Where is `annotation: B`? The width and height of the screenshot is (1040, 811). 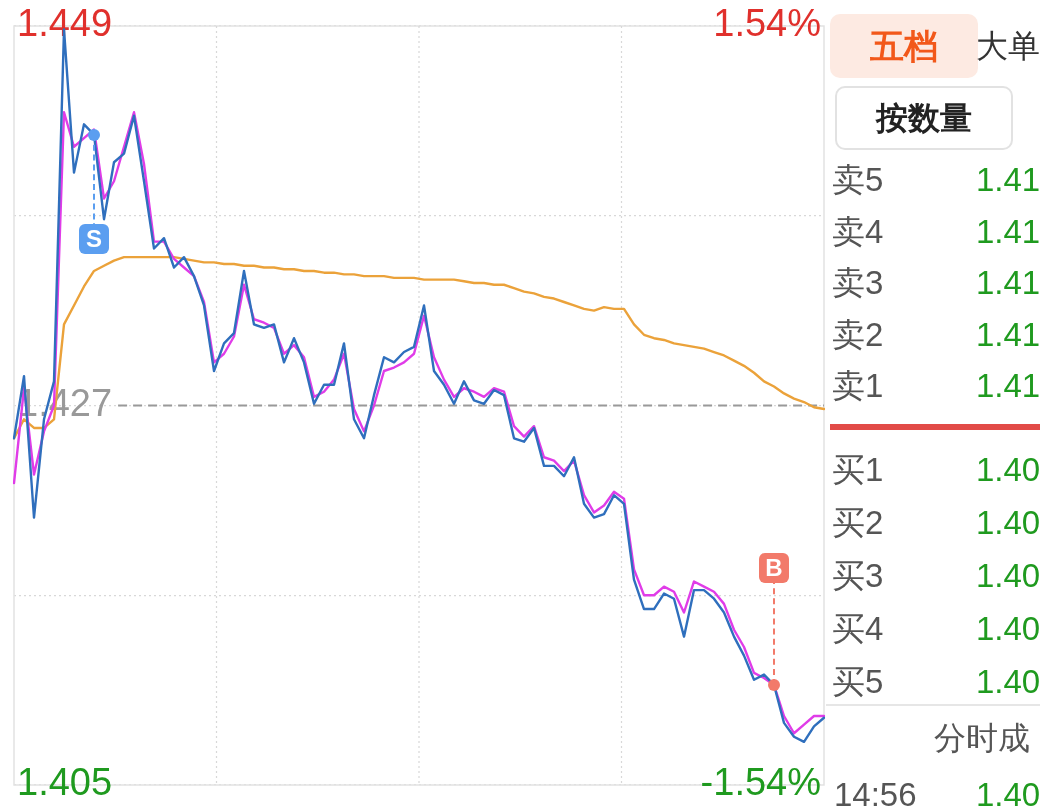 annotation: B is located at coordinates (774, 567).